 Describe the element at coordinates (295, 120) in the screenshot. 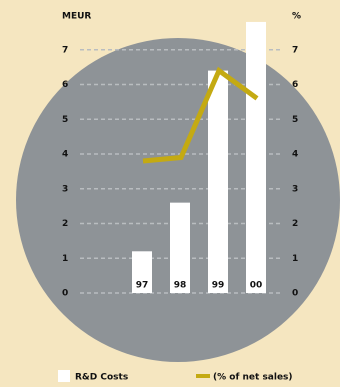

I see `y2-tick-label: 5` at that location.